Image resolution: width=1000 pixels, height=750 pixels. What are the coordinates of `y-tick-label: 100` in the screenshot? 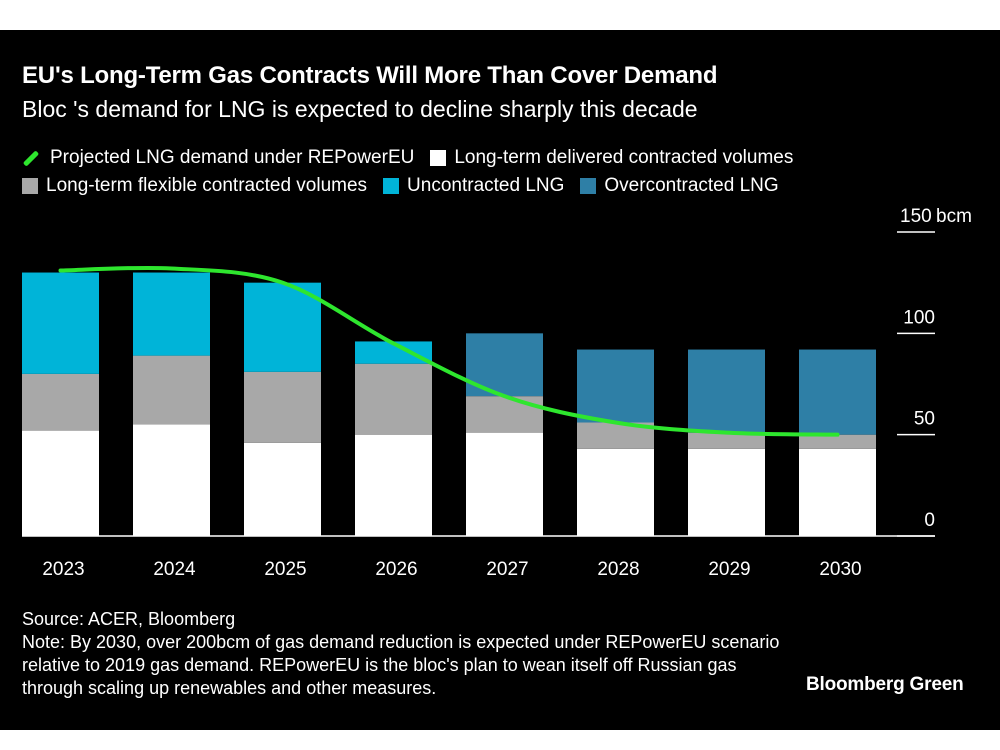 It's located at (919, 317).